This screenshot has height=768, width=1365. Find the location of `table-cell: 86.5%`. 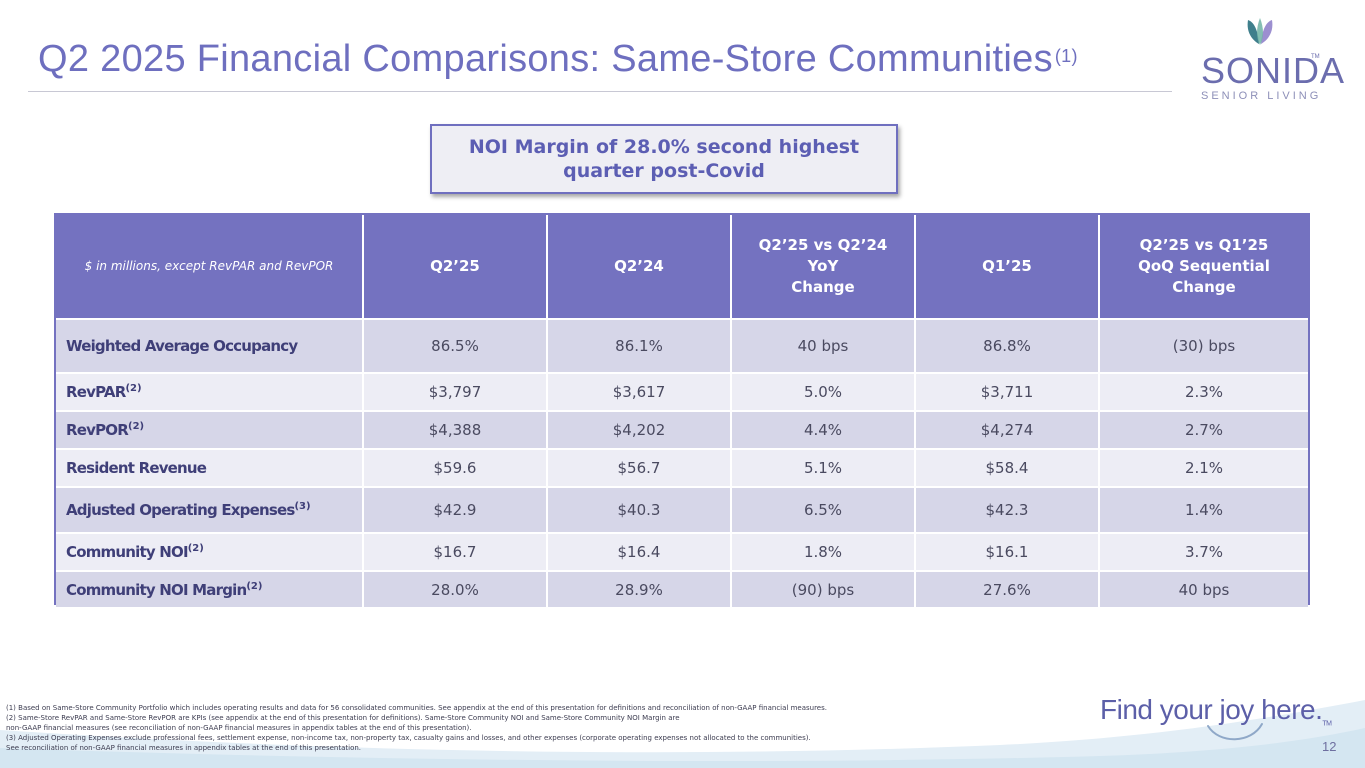

table-cell: 86.5% is located at coordinates (455, 345).